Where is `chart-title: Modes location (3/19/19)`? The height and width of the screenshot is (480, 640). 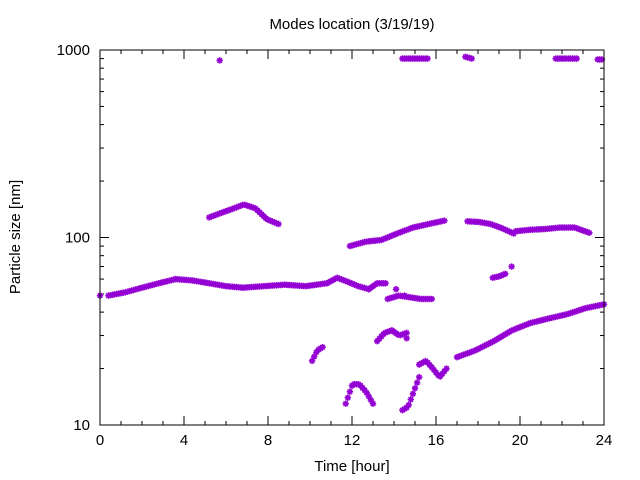
chart-title: Modes location (3/19/19) is located at coordinates (351, 24).